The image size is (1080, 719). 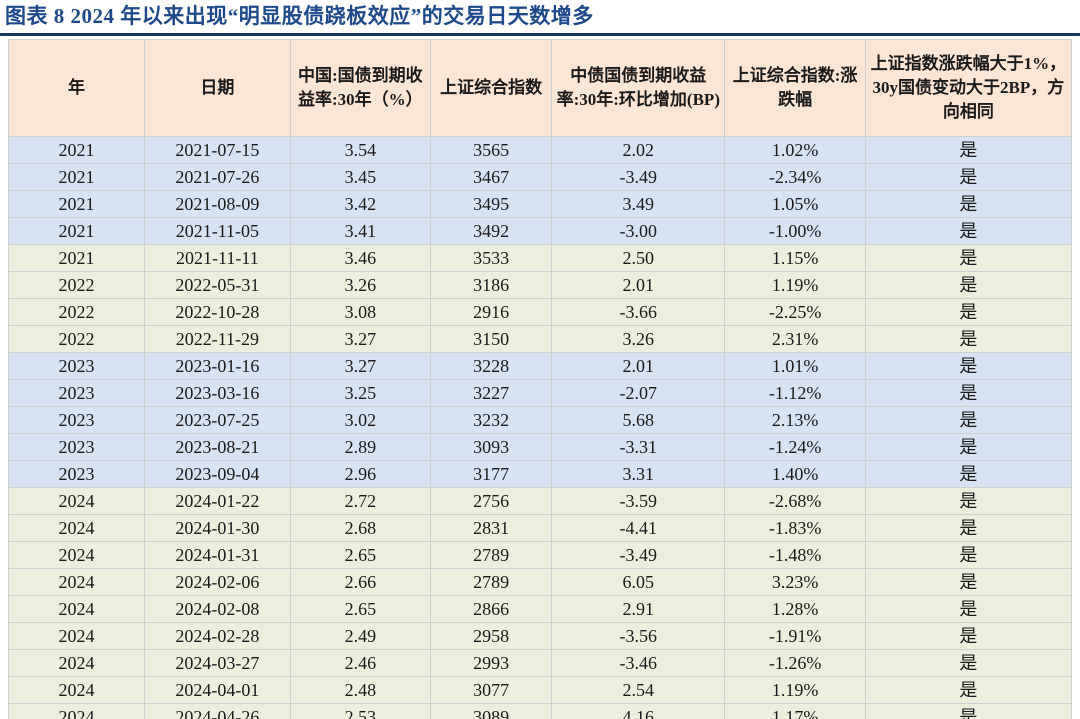 I want to click on table-row: 2022 2022-10-28 3.08 2916 -3.66 -2.25% 是, so click(x=540, y=312).